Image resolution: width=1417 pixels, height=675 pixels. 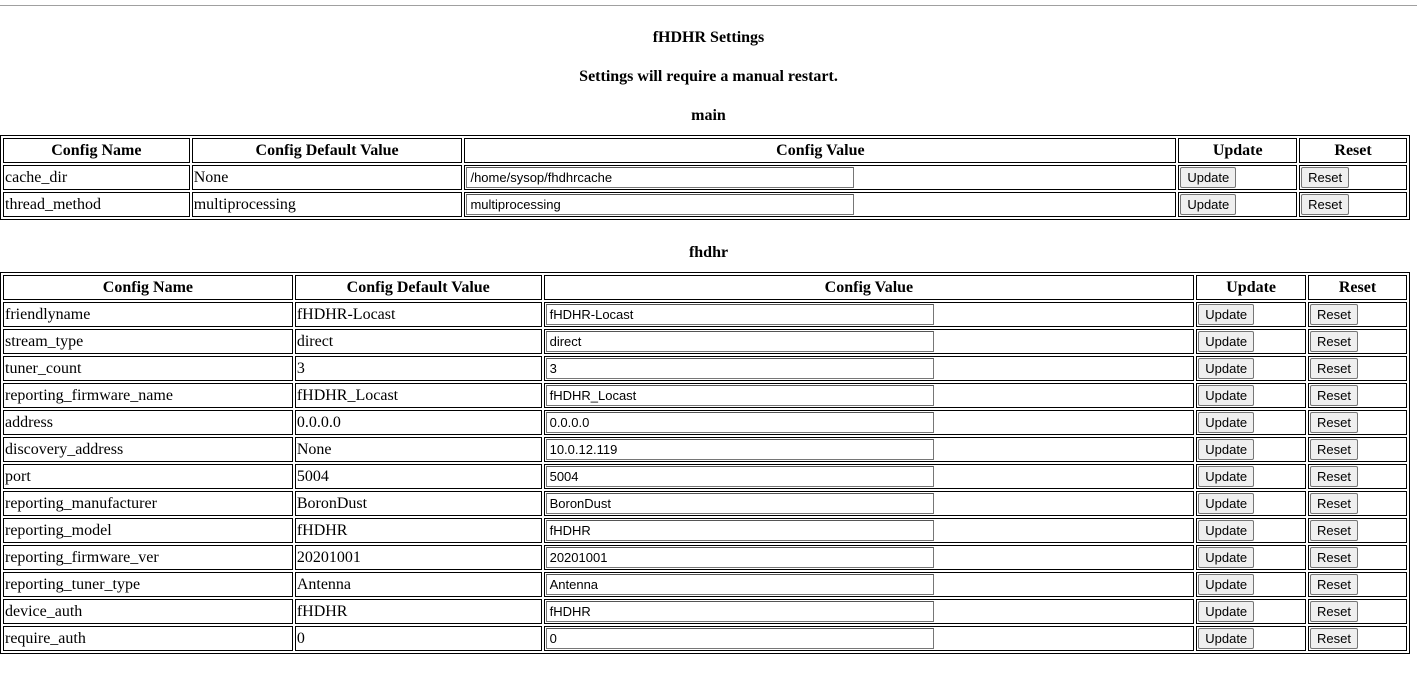 What do you see at coordinates (418, 368) in the screenshot?
I see `config-default-value: 3` at bounding box center [418, 368].